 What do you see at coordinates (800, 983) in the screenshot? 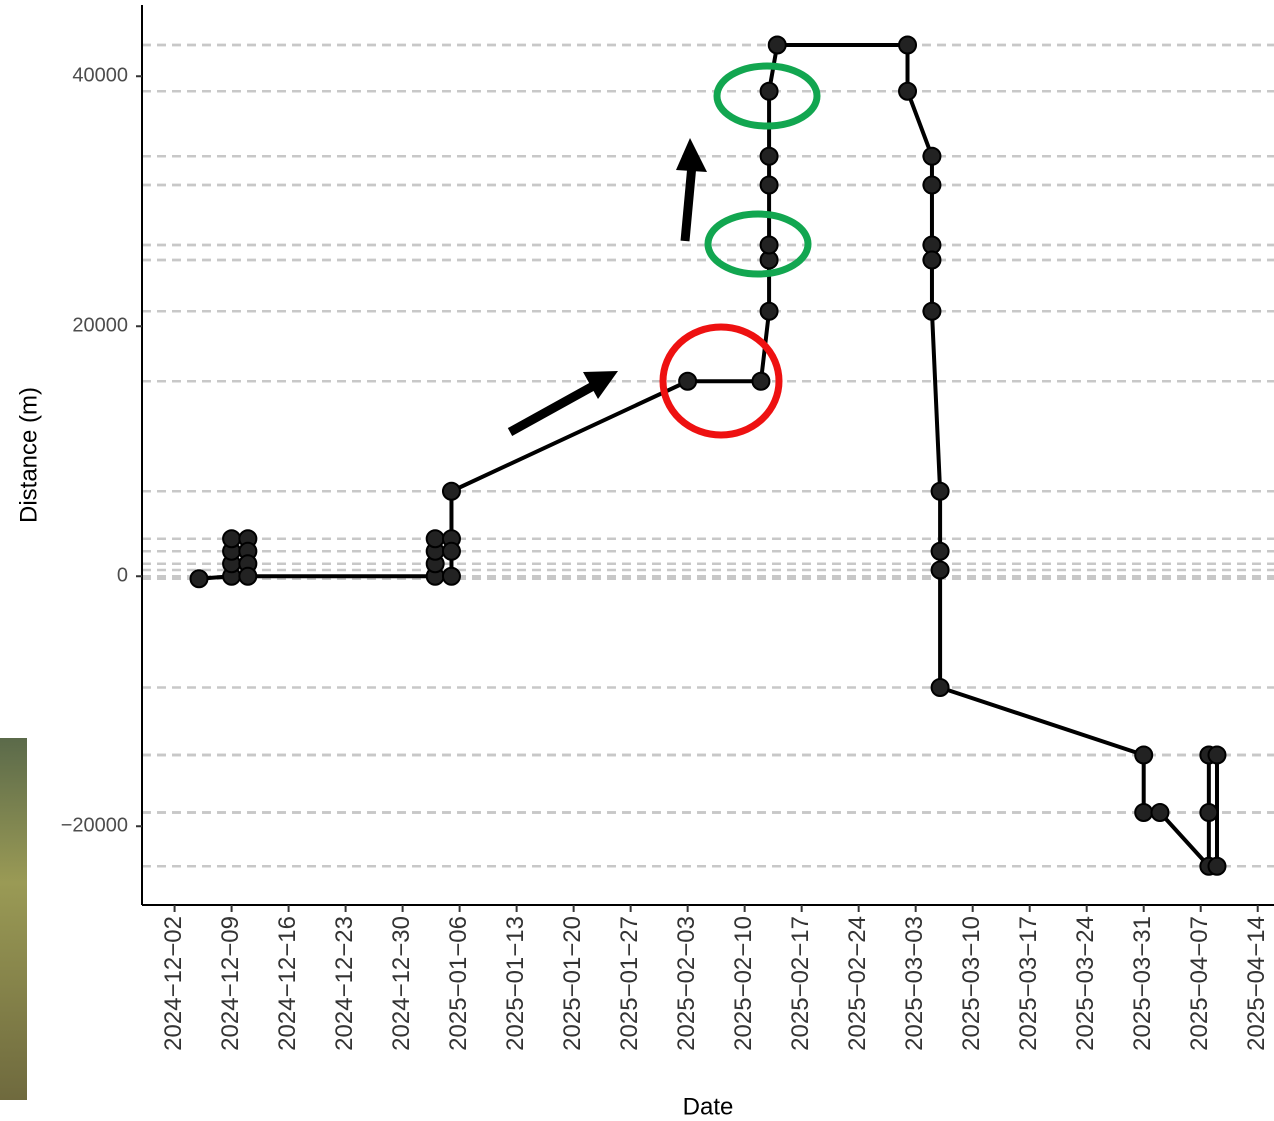
I see `x-tick-label: 2025−02−17` at bounding box center [800, 983].